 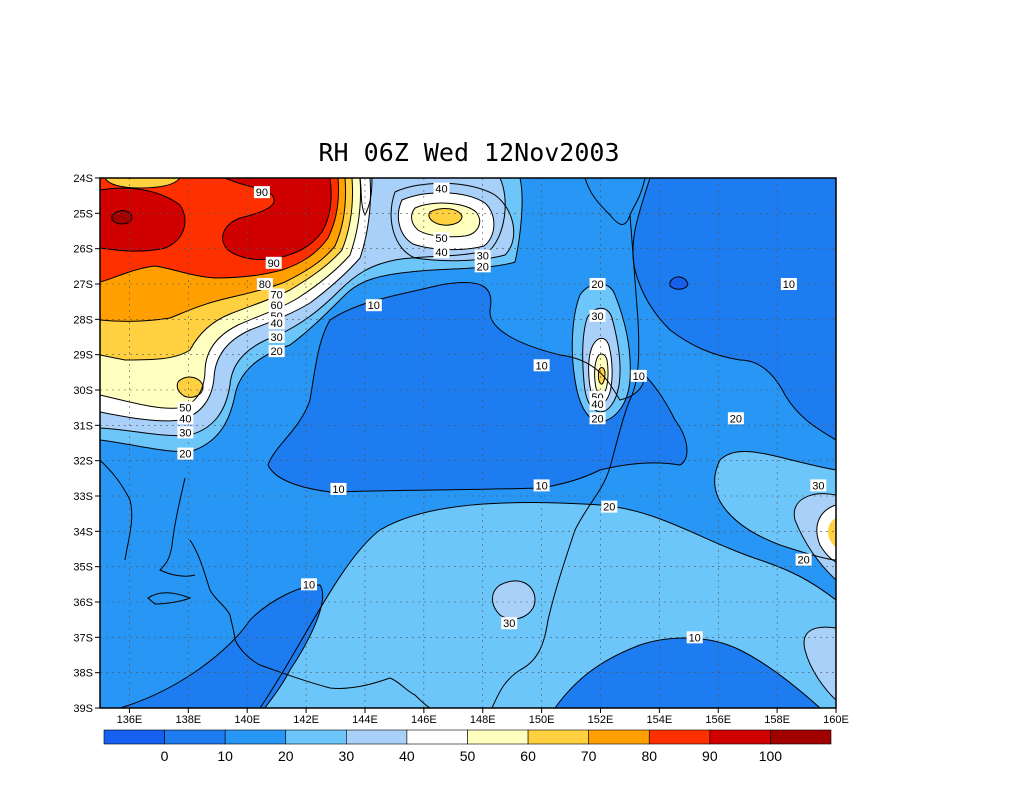 What do you see at coordinates (679, 283) in the screenshot?
I see `rh-fill-lt0-spot` at bounding box center [679, 283].